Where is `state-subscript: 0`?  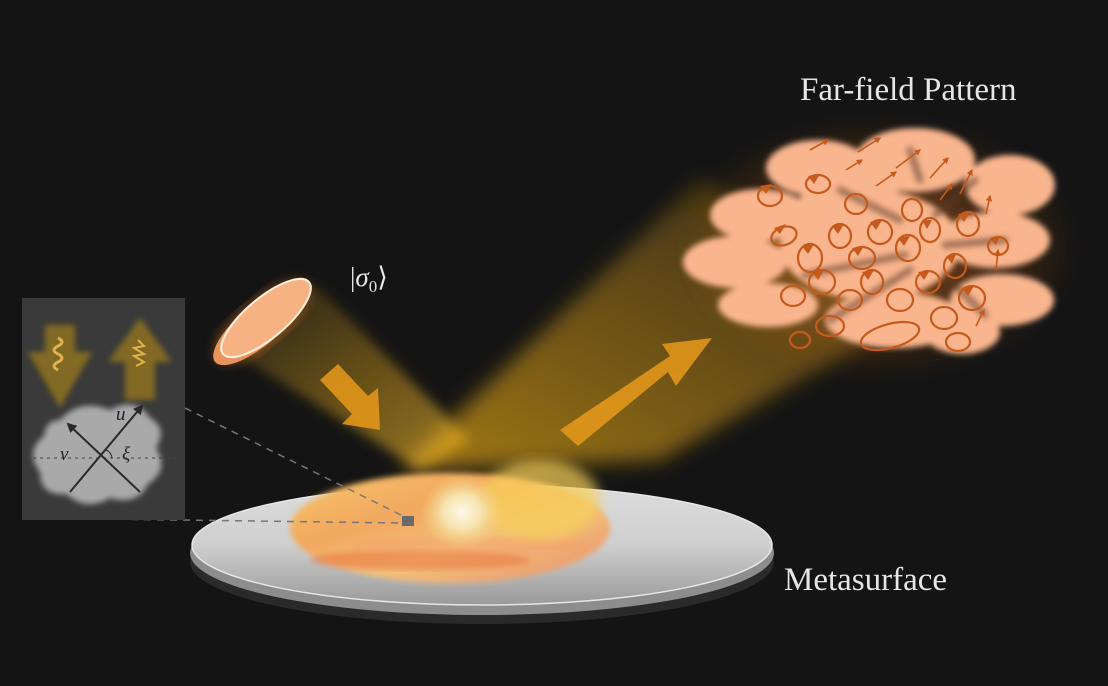 state-subscript: 0 is located at coordinates (373, 286).